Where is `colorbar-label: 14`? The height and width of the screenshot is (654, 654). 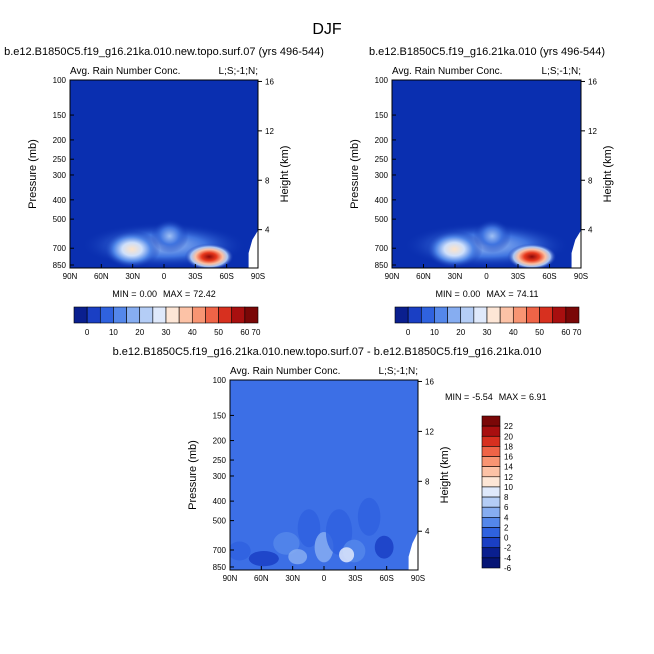
colorbar-label: 14 is located at coordinates (508, 467).